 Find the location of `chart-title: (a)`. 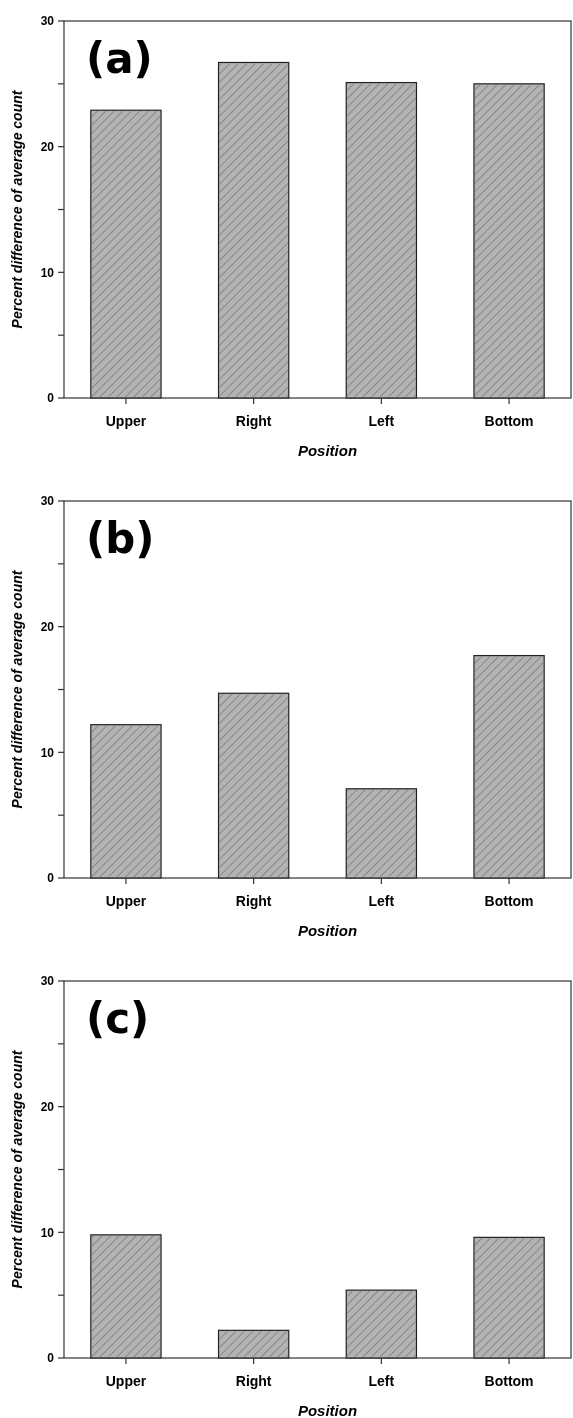

chart-title: (a) is located at coordinates (119, 58).